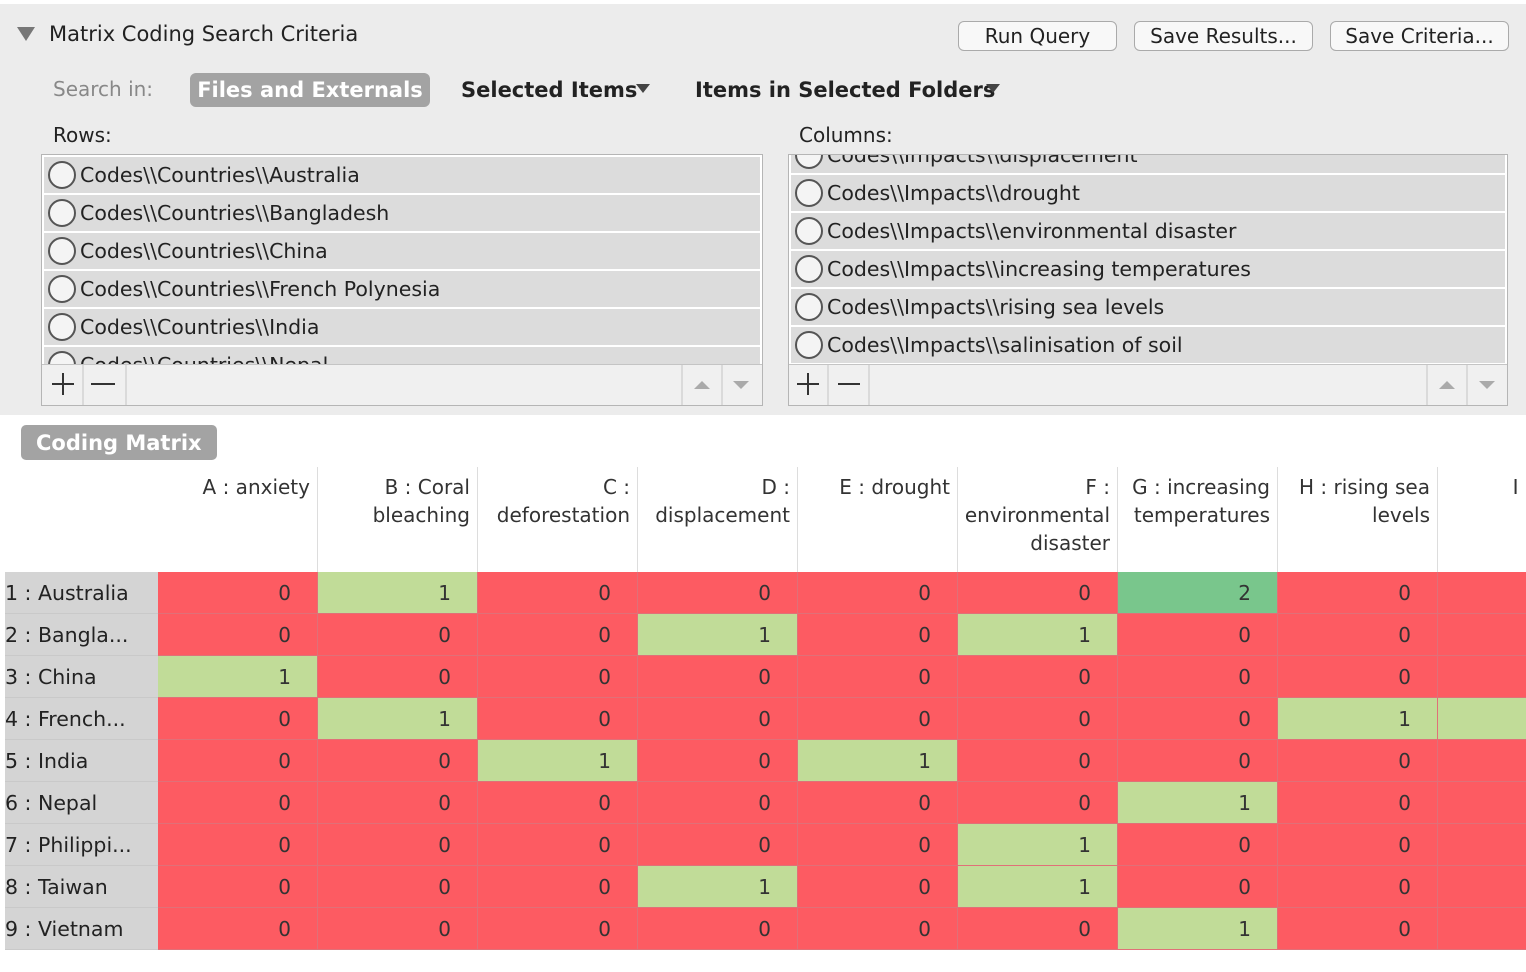 The width and height of the screenshot is (1526, 972). I want to click on list-item: Codes\\Countries\\Nepal, so click(402, 356).